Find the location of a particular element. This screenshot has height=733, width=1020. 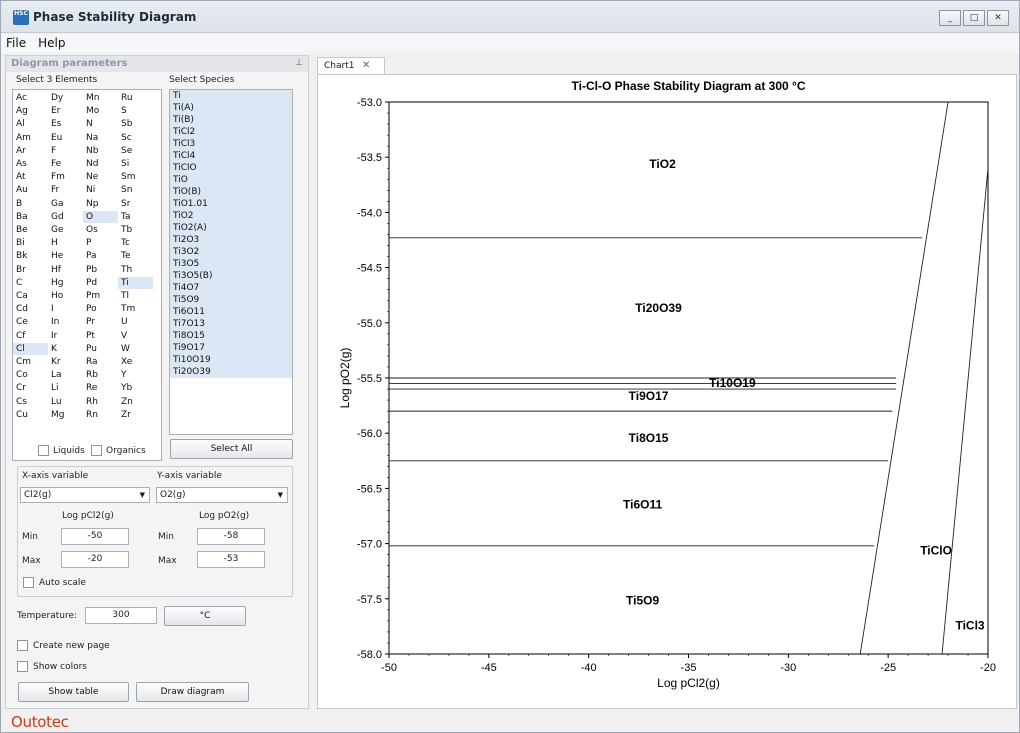

species-item: Ti(A) is located at coordinates (183, 108).